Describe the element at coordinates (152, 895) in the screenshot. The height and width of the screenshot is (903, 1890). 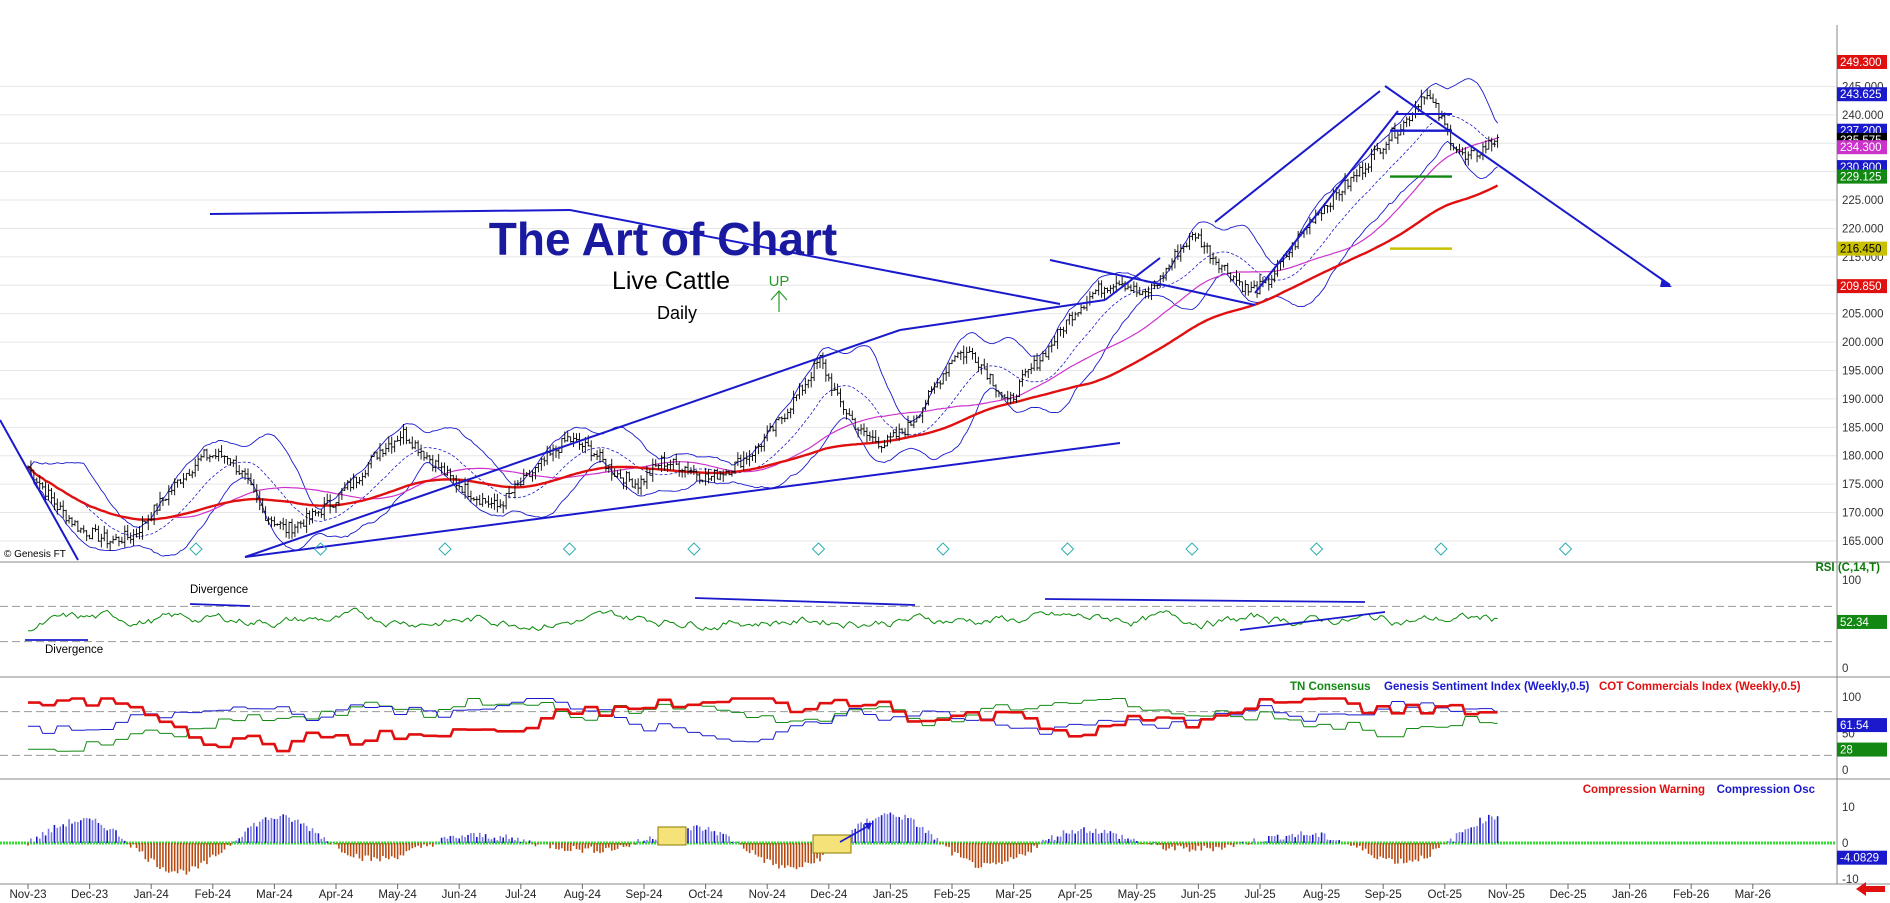
I see `x-tick-label: Jan-24` at that location.